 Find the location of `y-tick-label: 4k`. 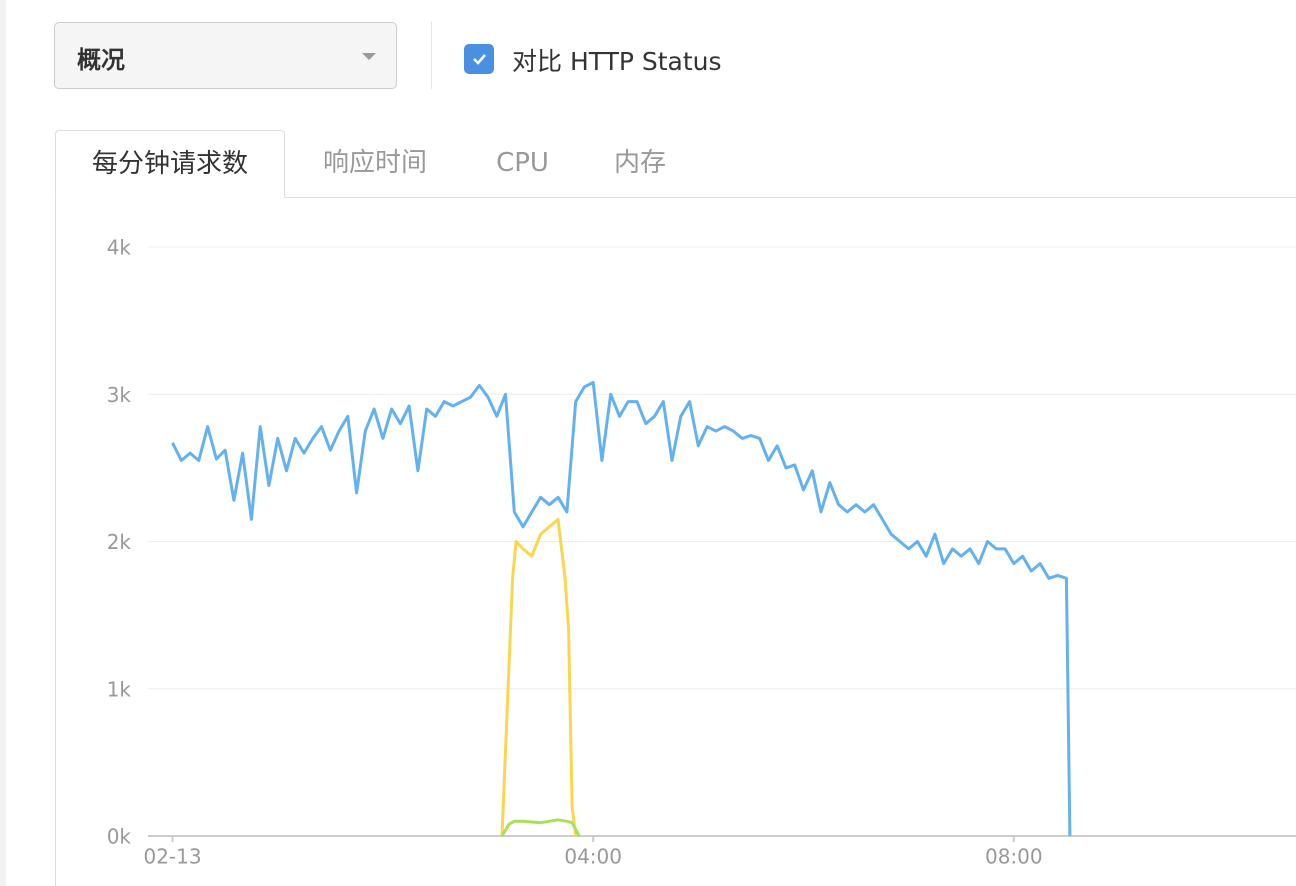

y-tick-label: 4k is located at coordinates (119, 248).